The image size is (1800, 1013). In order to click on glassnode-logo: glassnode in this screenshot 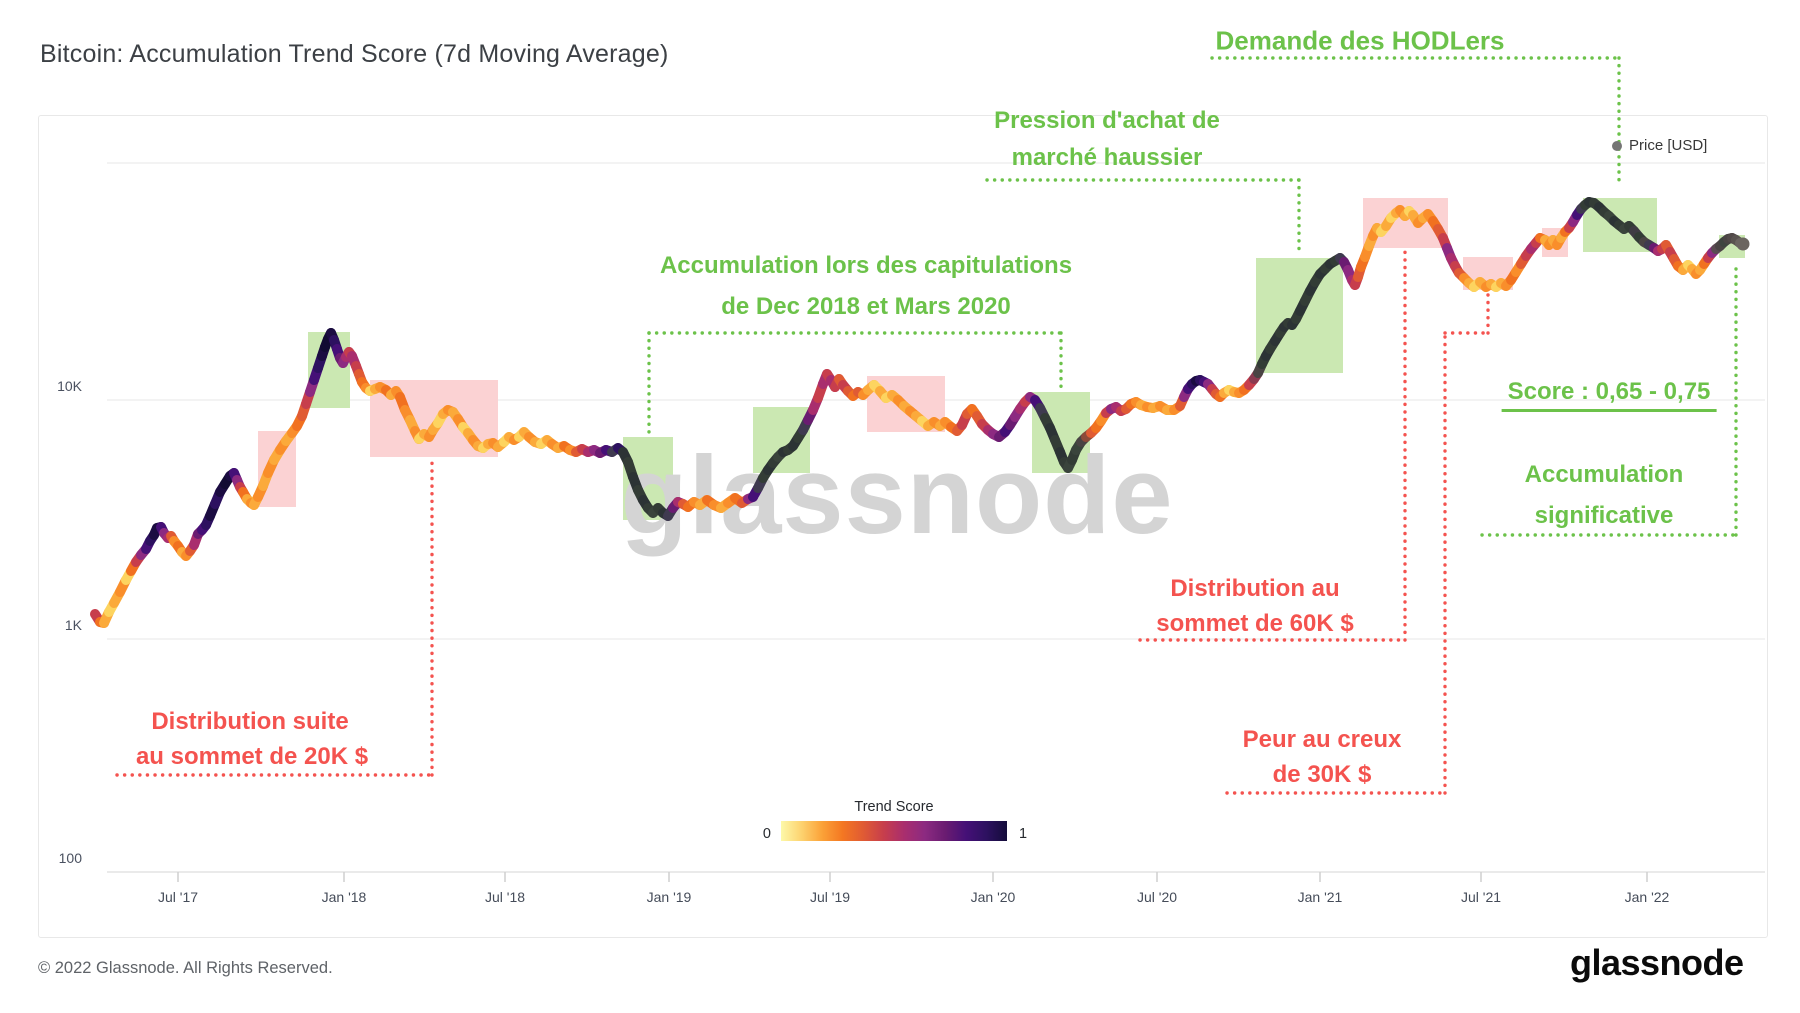, I will do `click(1657, 962)`.